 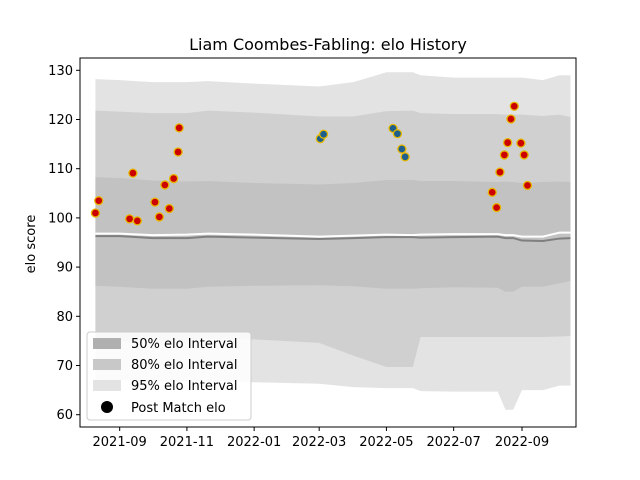 What do you see at coordinates (64, 243) in the screenshot?
I see `y-axis-ticks: 60 70 80 90 100 110 120 130` at bounding box center [64, 243].